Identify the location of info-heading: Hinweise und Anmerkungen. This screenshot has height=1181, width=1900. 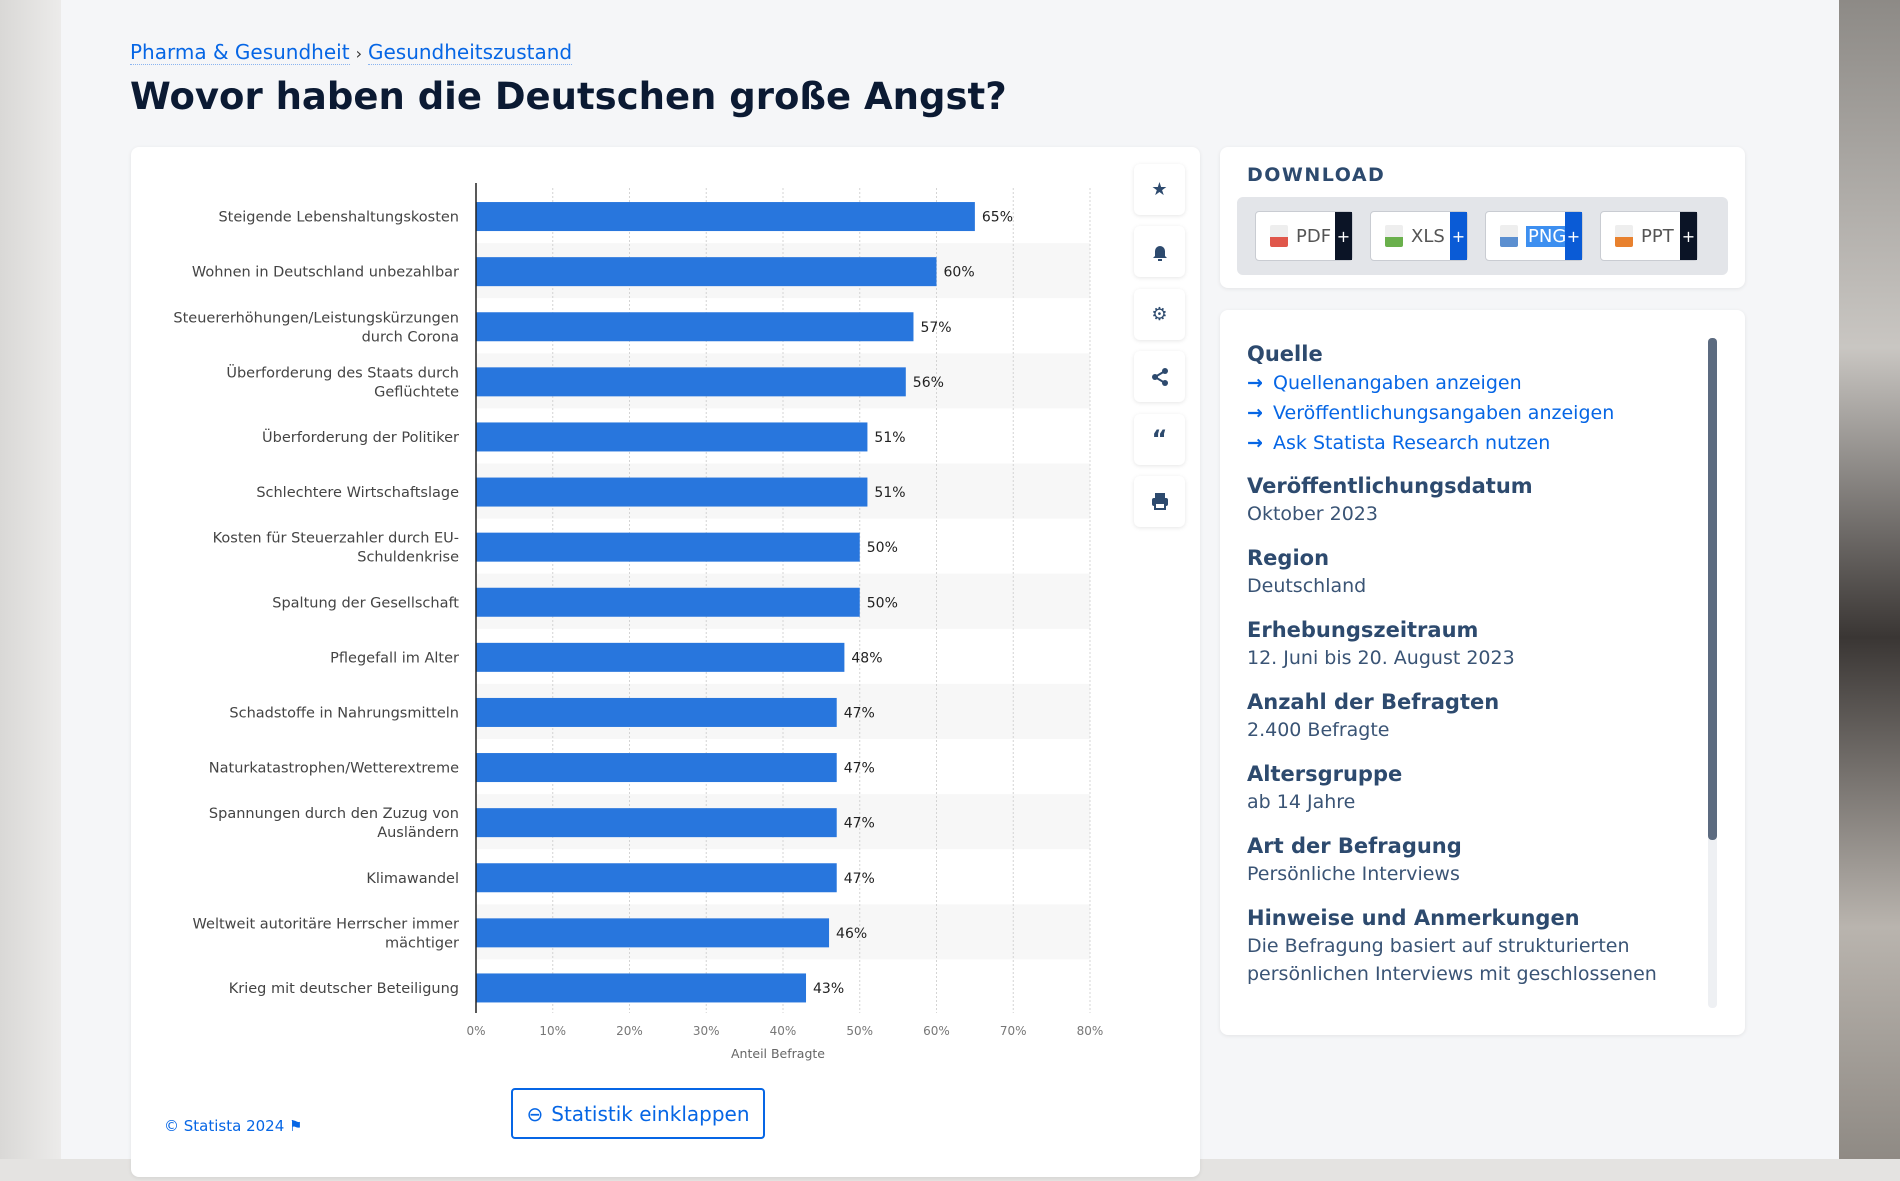
(1413, 918).